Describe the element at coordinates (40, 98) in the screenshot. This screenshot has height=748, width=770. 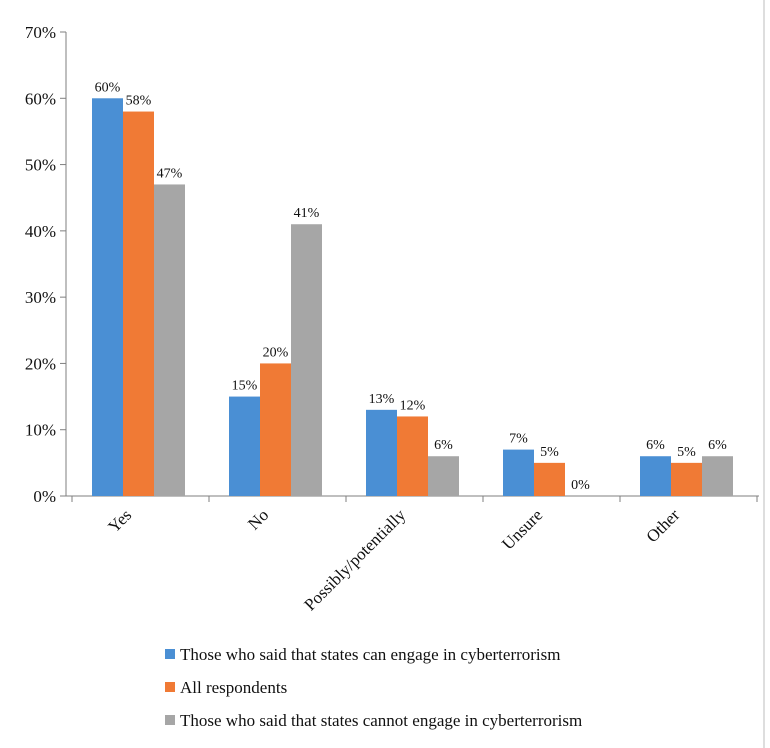
I see `y-tick-label: 60%` at that location.